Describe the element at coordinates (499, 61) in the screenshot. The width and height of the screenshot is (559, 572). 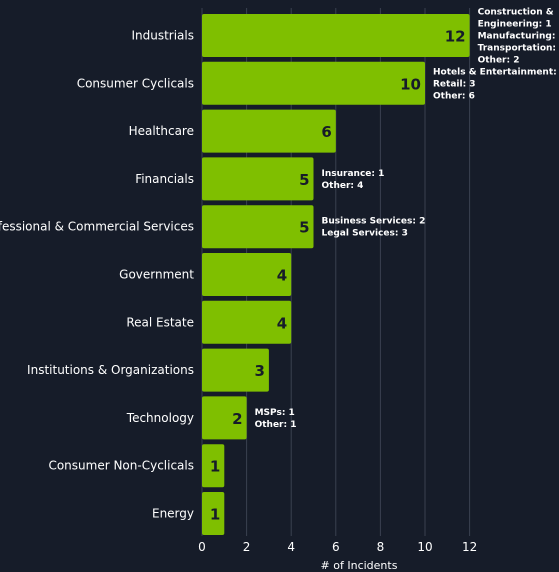
I see `annotation-0-4: Other: 2` at that location.